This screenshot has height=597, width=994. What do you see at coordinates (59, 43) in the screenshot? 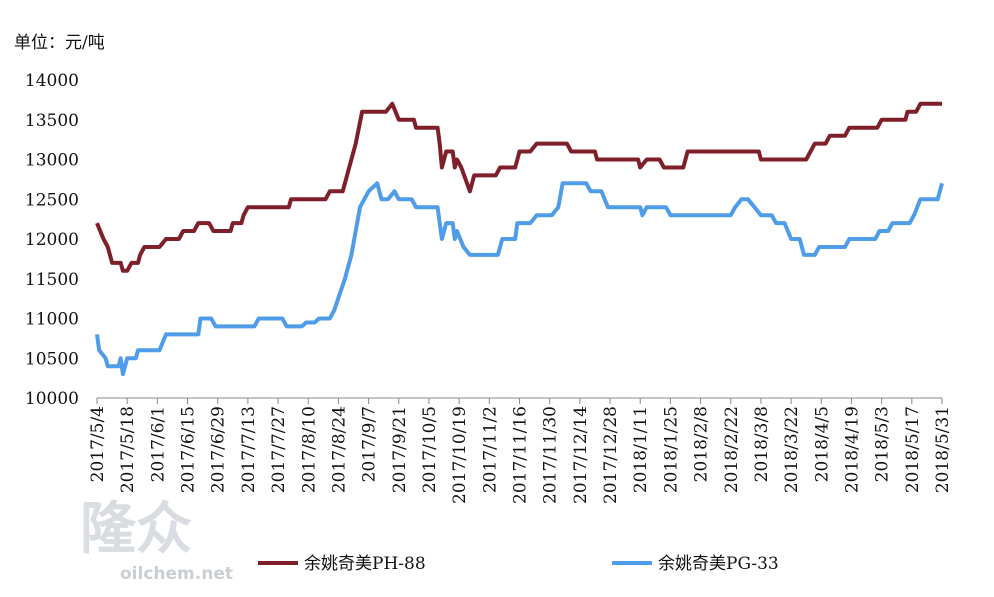
I see `y-axis-label: 单位：元/吨` at bounding box center [59, 43].